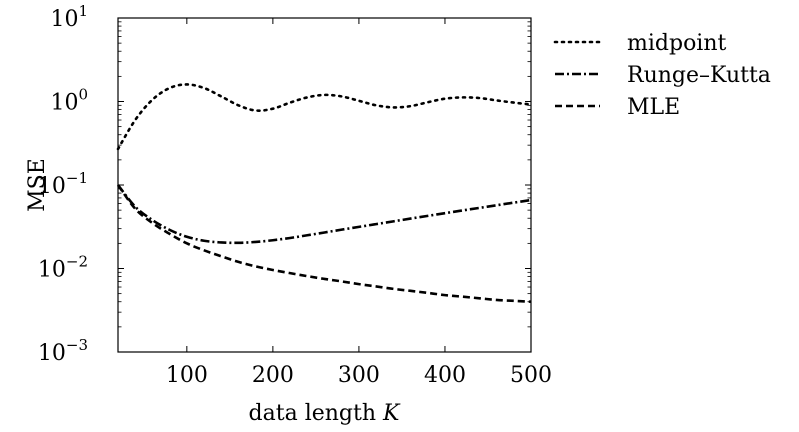  I want to click on y-tick-label: 10⁻¹, so click(63, 184).